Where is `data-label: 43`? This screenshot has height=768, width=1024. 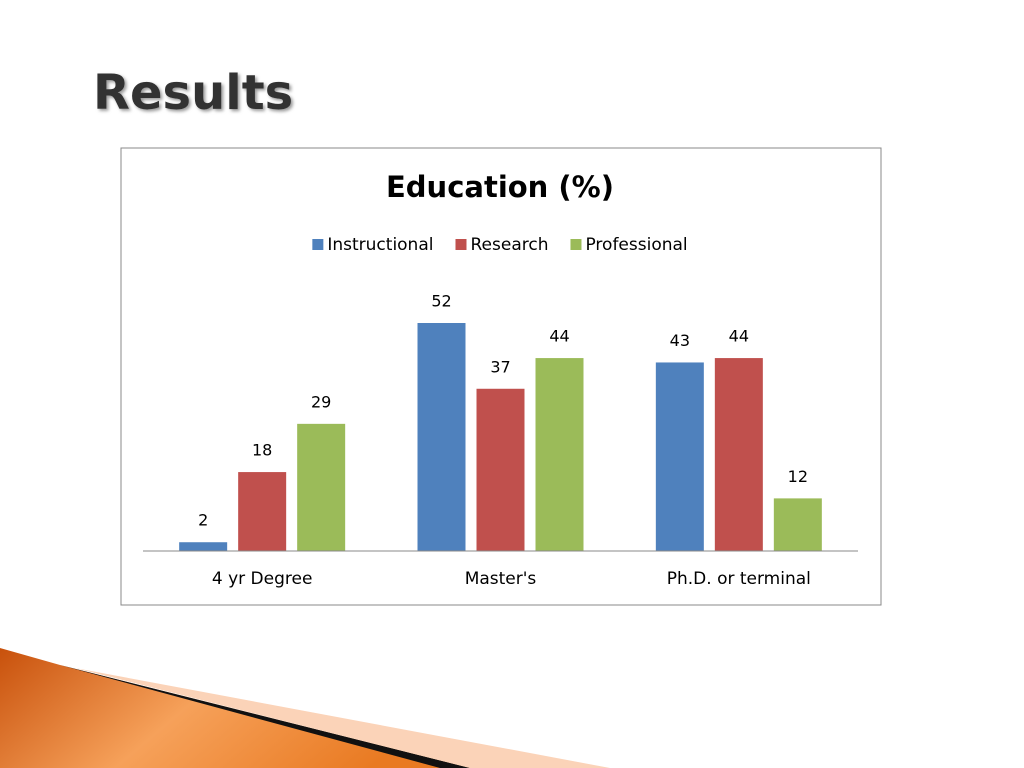
data-label: 43 is located at coordinates (680, 340).